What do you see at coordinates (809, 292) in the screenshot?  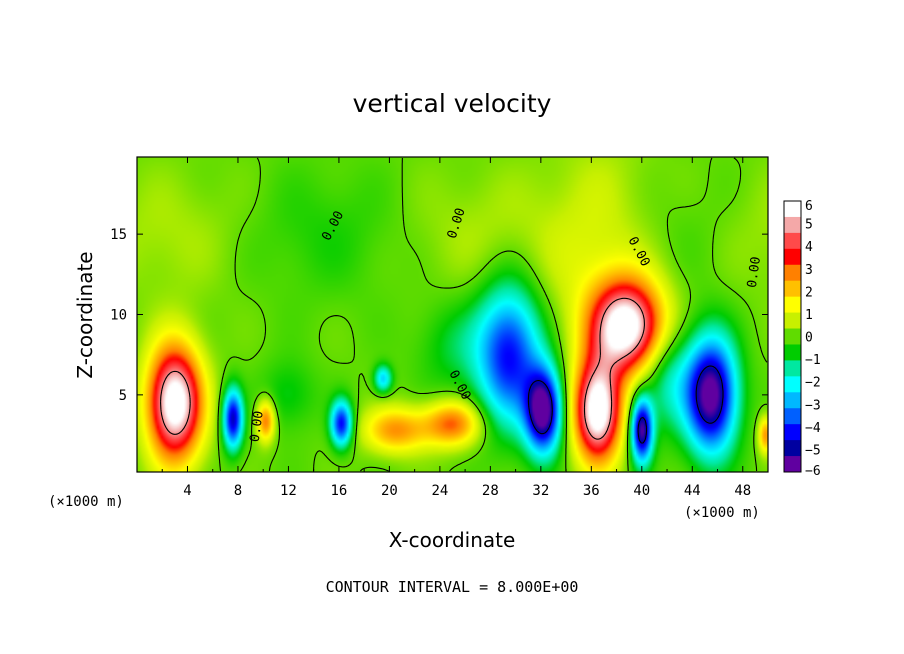 I see `colorbar-tick-label: 2` at bounding box center [809, 292].